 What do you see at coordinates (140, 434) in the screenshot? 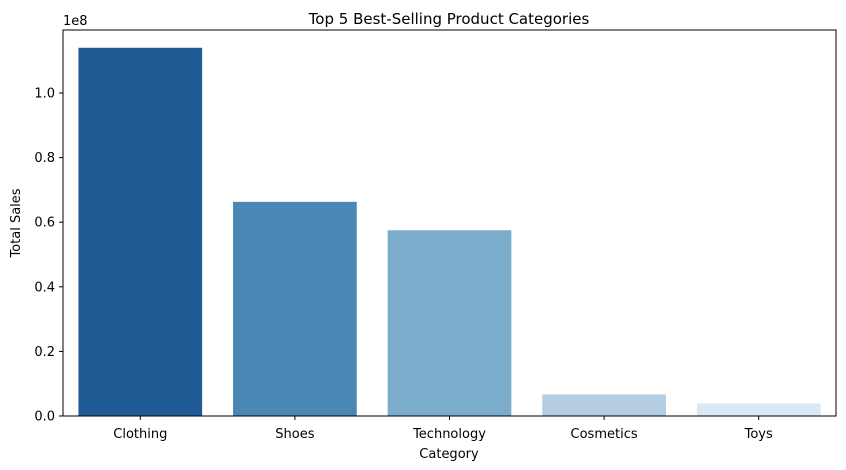
I see `x-tick-label: Clothing` at bounding box center [140, 434].